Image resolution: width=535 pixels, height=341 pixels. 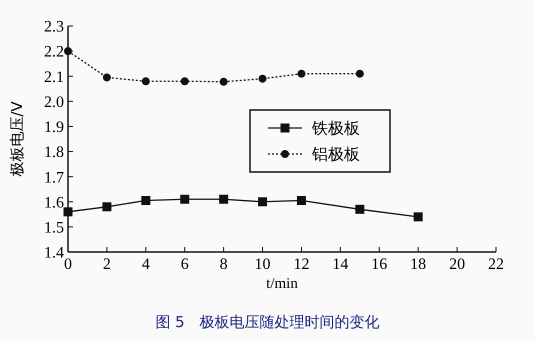 What do you see at coordinates (54, 77) in the screenshot?
I see `y-tick-label: 2.1` at bounding box center [54, 77].